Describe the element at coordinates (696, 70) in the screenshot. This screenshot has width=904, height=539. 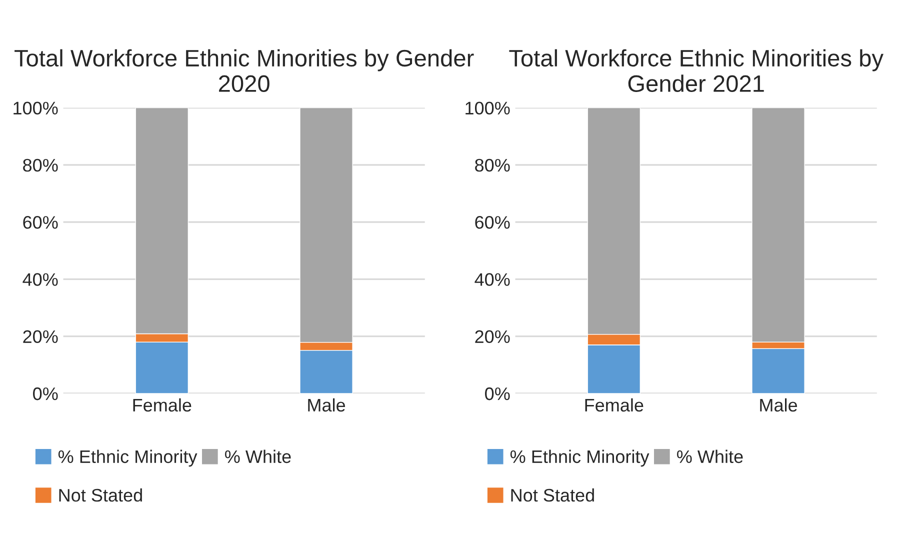
I see `chart-title: Total Workforce Ethnic Minorities by Gender 2021` at that location.